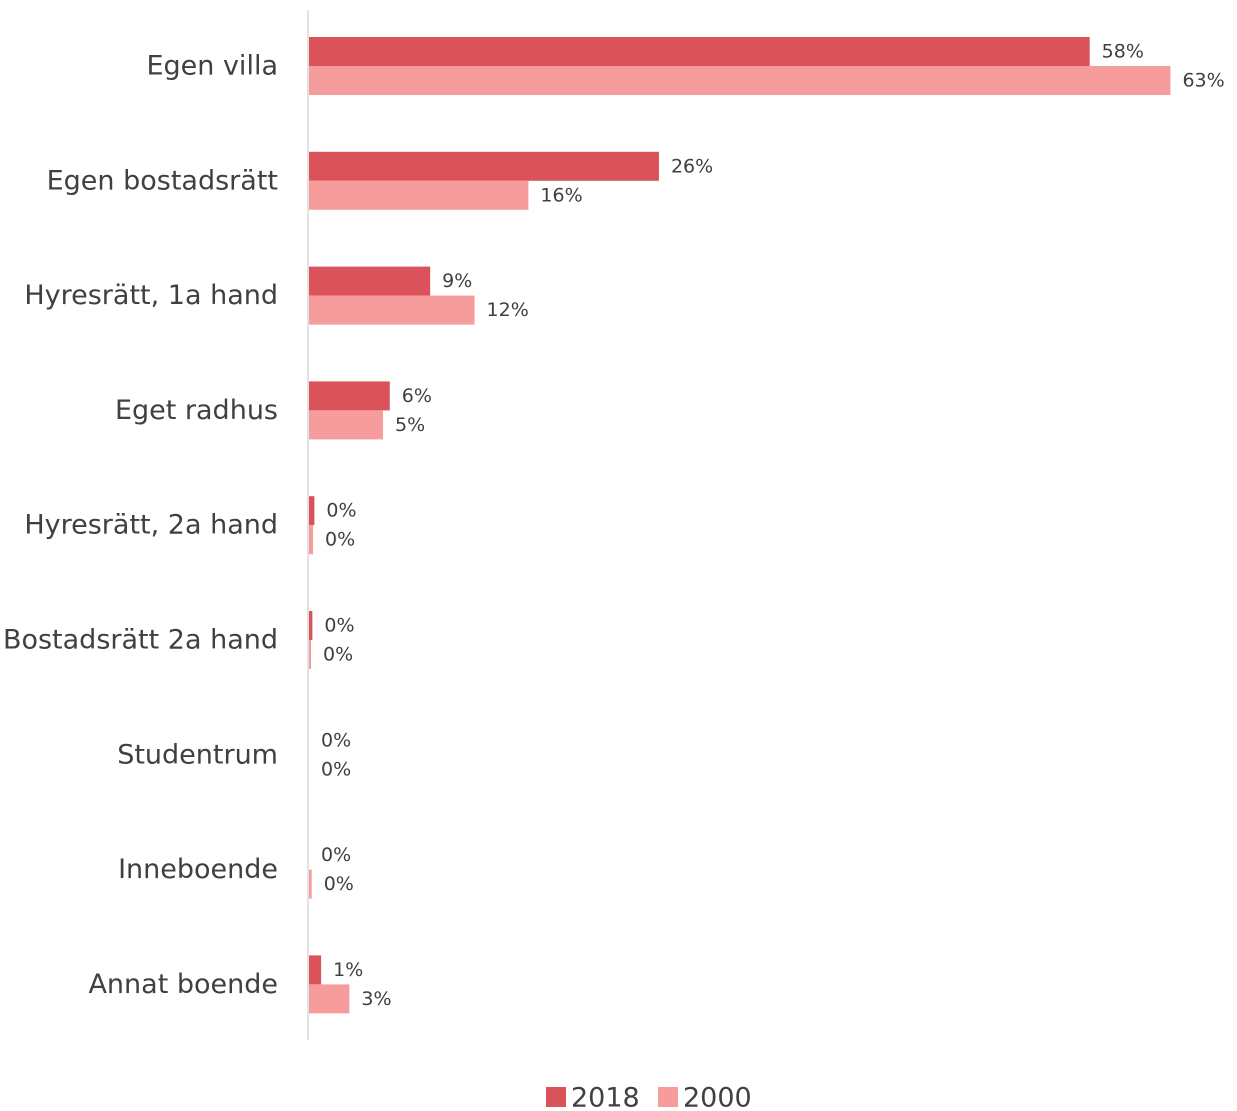  What do you see at coordinates (556, 1097) in the screenshot?
I see `legend-swatch-2018` at bounding box center [556, 1097].